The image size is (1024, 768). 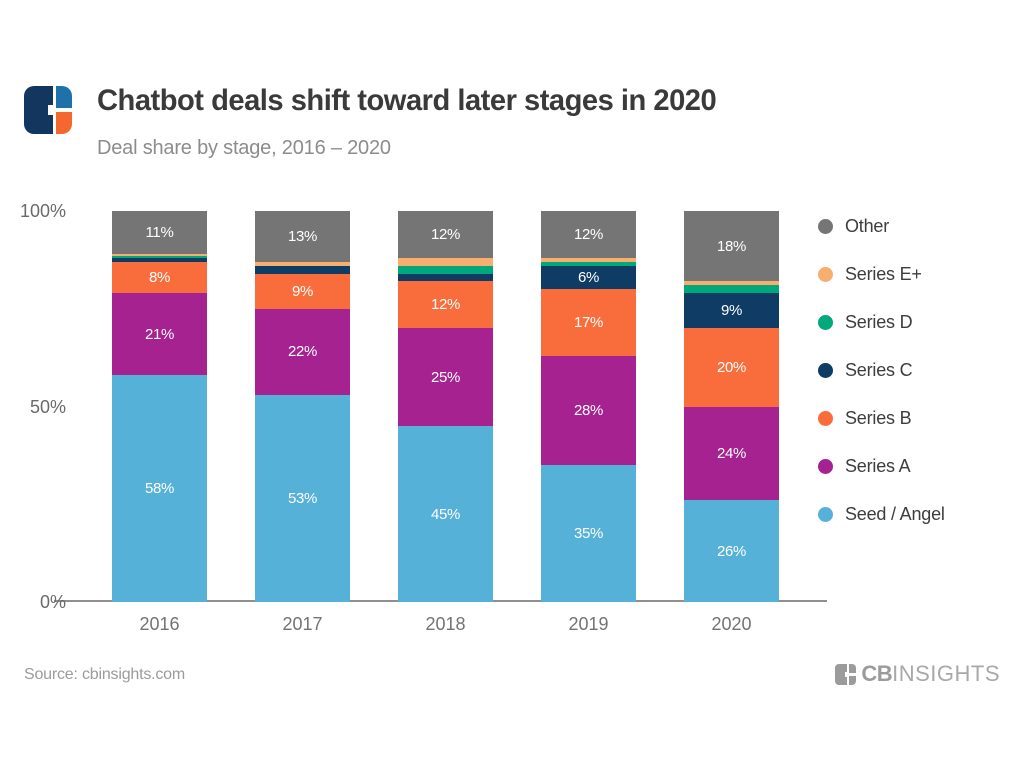 I want to click on logo-orange-square, so click(x=64, y=123).